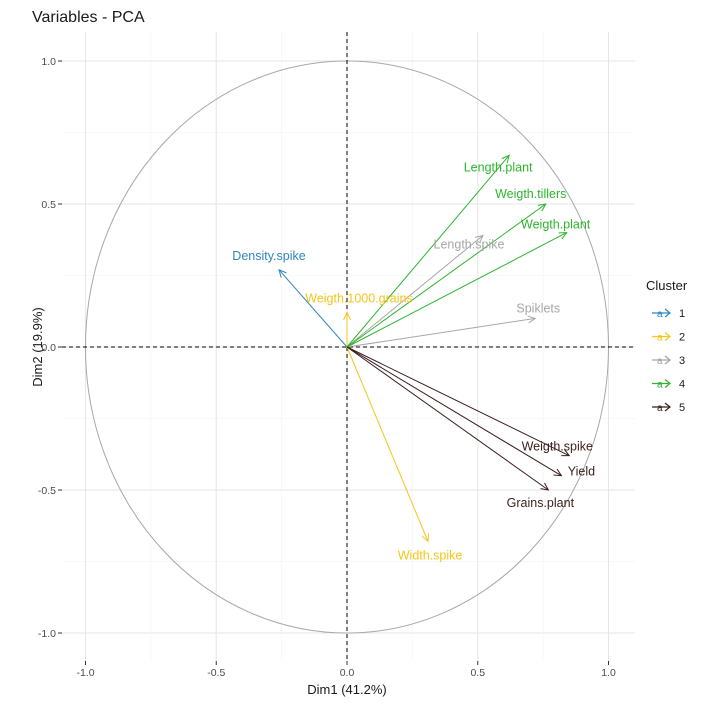 The image size is (713, 704). I want to click on arrow-spiklets, so click(441, 332).